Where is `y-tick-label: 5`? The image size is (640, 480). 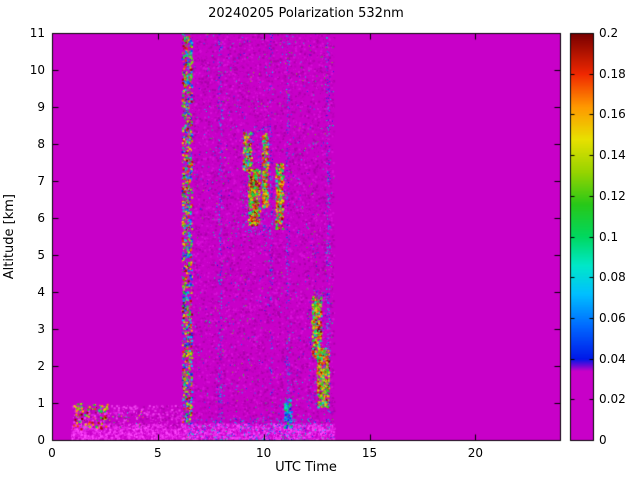 y-tick-label: 5 is located at coordinates (41, 255).